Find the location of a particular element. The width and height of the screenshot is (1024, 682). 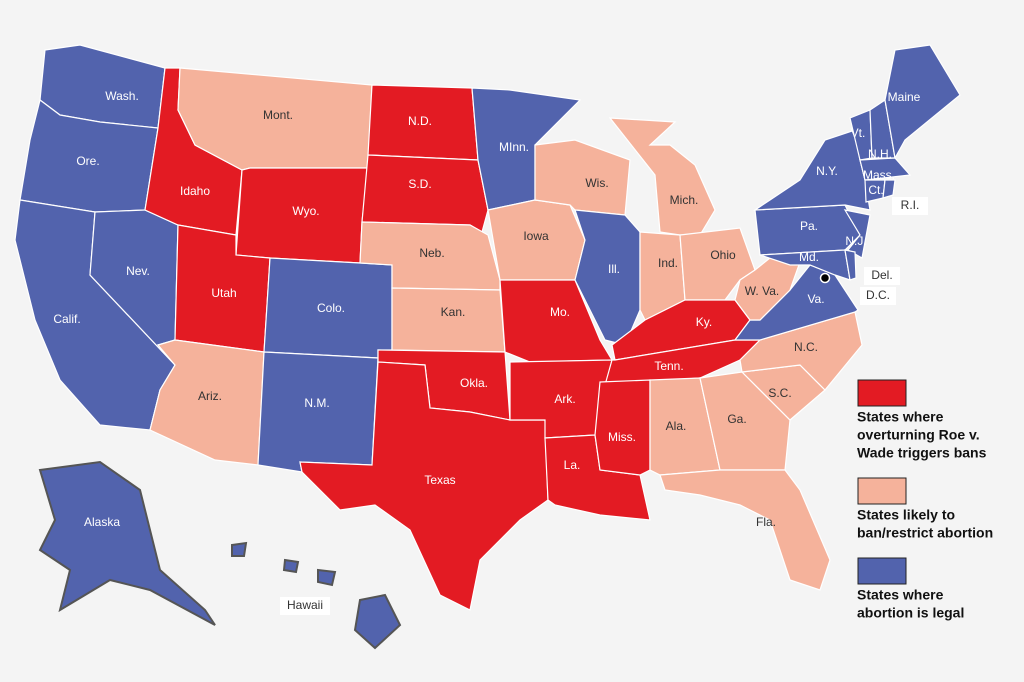

state-label: Iowa is located at coordinates (536, 236).